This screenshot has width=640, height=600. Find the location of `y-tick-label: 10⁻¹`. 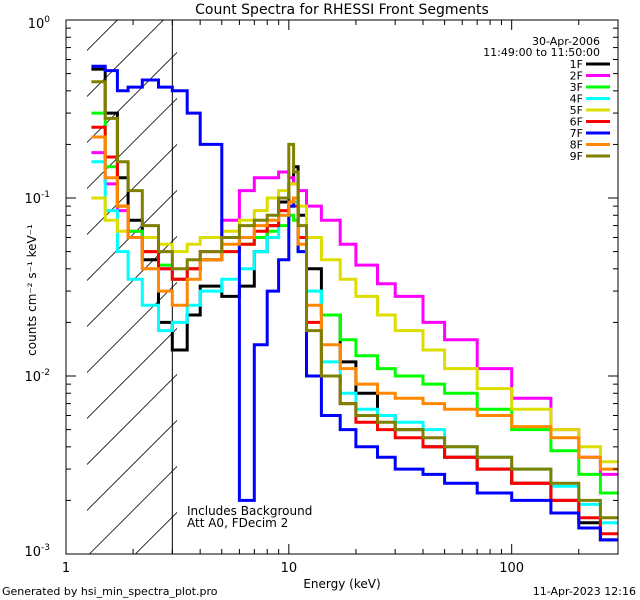

y-tick-label: 10⁻¹ is located at coordinates (37, 198).